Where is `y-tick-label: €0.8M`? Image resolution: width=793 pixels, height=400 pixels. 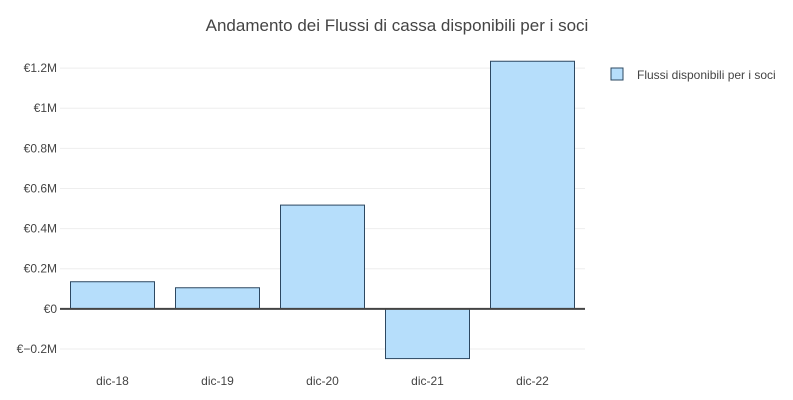 y-tick-label: €0.8M is located at coordinates (40, 148).